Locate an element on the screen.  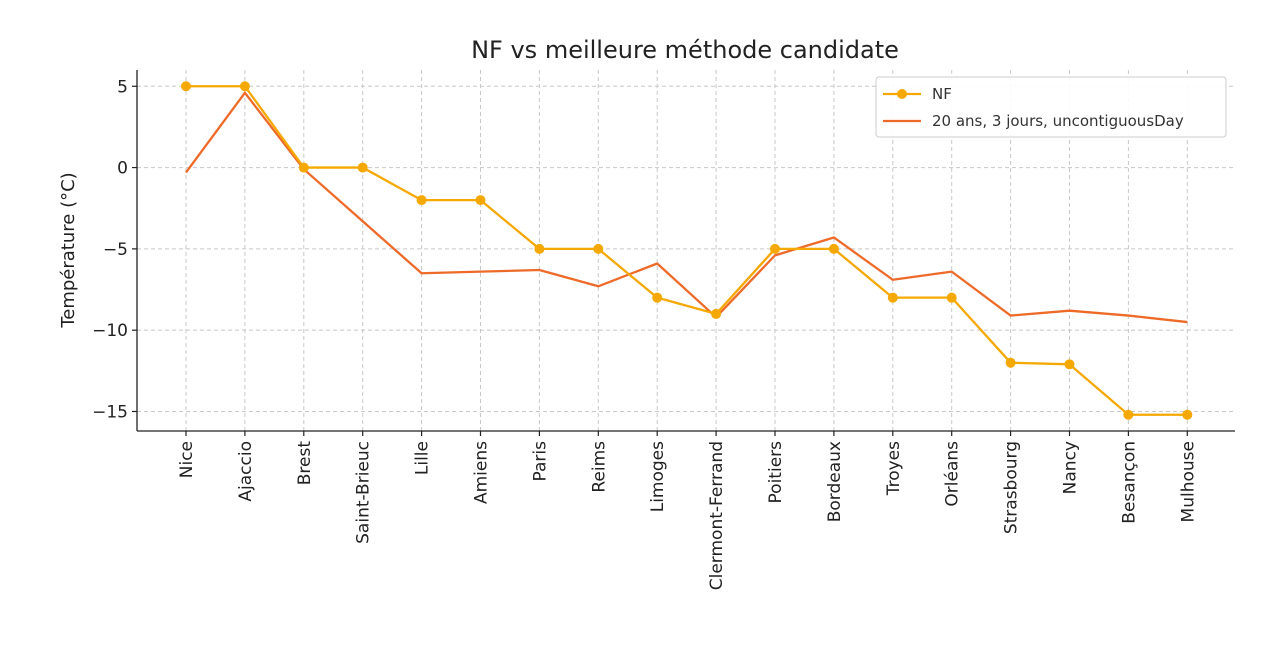
y-tick-label: −5 is located at coordinates (115, 250).